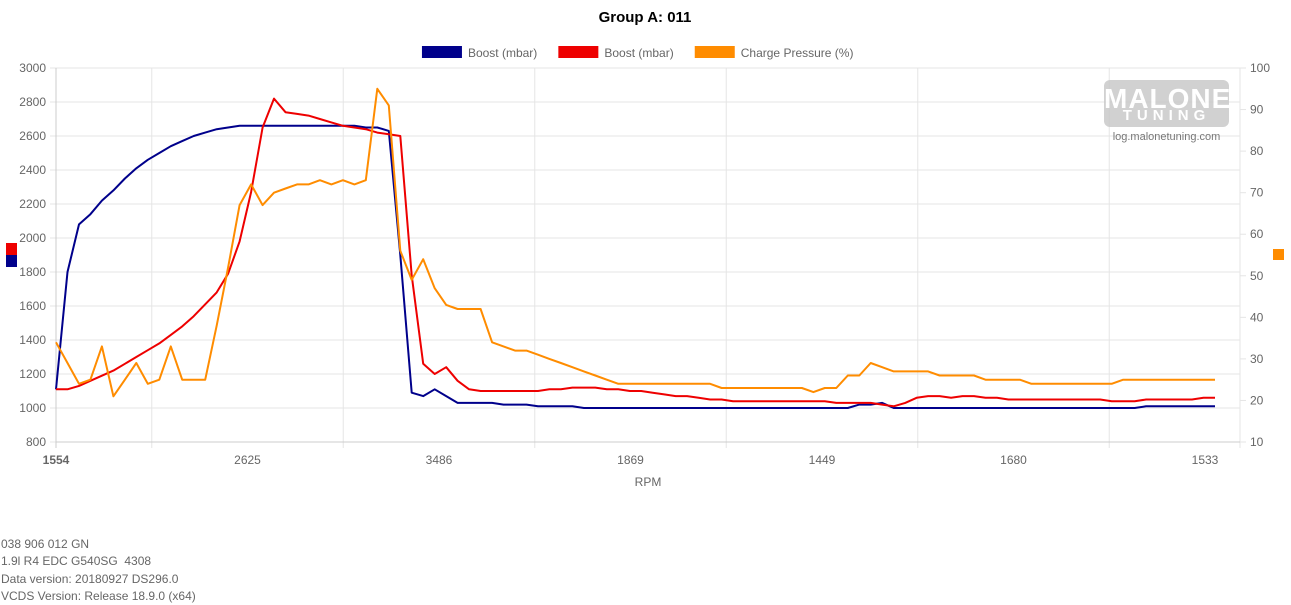  What do you see at coordinates (32, 136) in the screenshot?
I see `y-left-tick-label: 2600` at bounding box center [32, 136].